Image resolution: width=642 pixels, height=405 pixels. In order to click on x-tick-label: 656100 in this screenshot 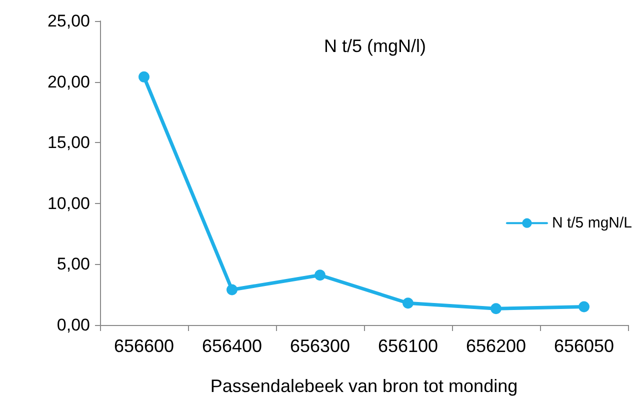, I will do `click(408, 346)`.